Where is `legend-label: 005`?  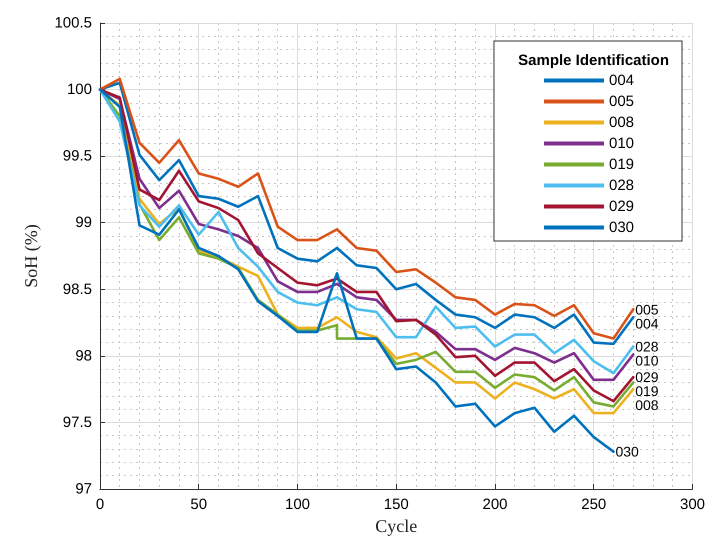
legend-label: 005 is located at coordinates (621, 101).